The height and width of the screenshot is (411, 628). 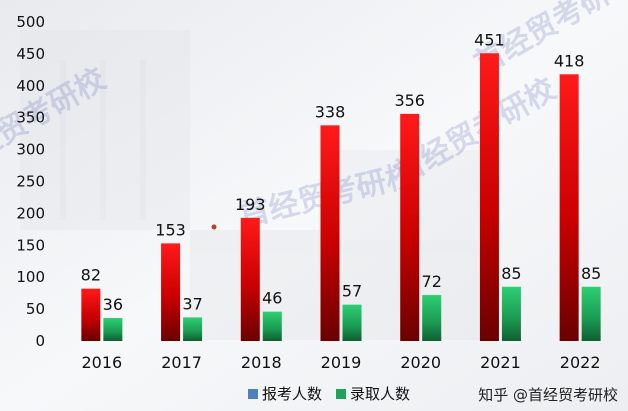 I want to click on y-tick-label: 500, so click(x=30, y=22).